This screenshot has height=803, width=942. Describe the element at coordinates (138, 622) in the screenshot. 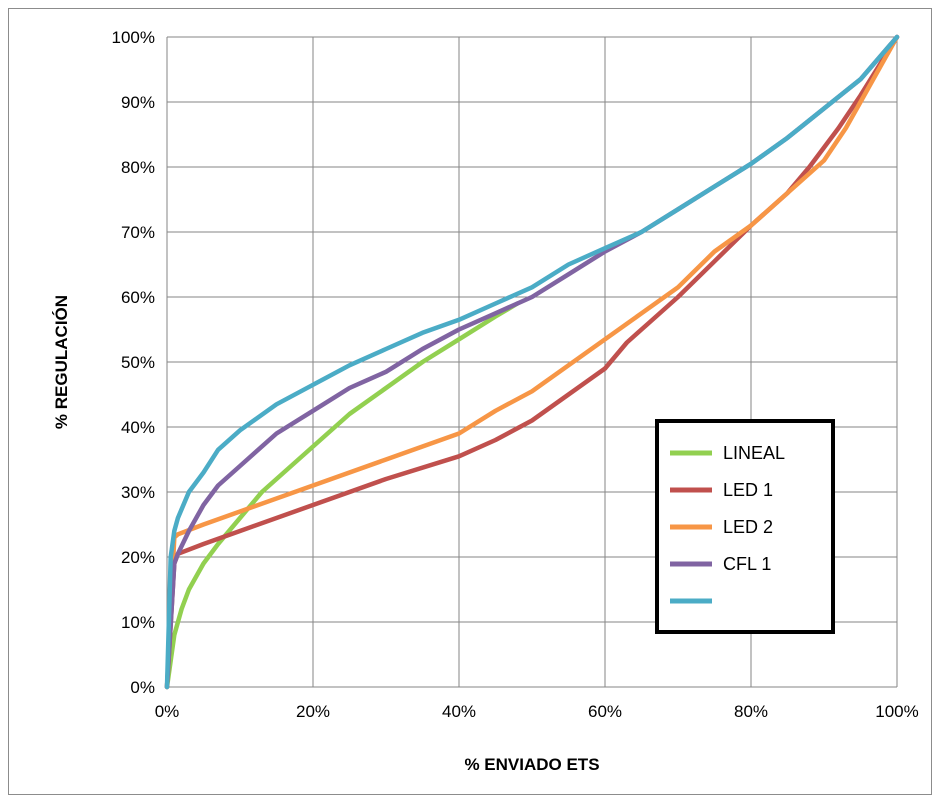

I see `y-tick-label: 10%` at that location.